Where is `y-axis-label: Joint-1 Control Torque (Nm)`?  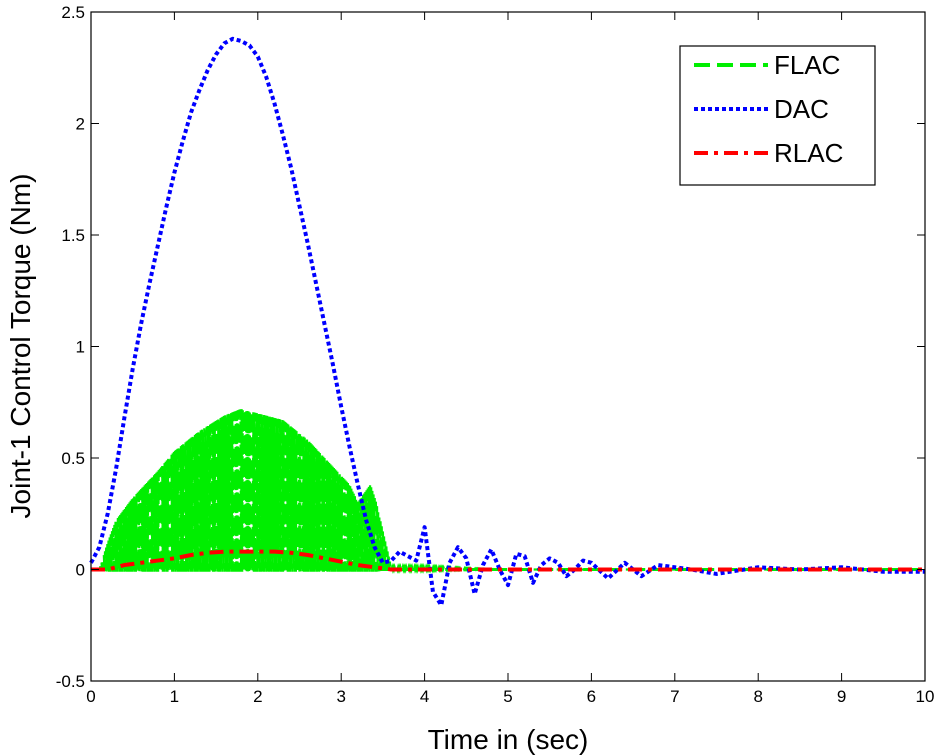 y-axis-label: Joint-1 Control Torque (Nm) is located at coordinates (20, 346).